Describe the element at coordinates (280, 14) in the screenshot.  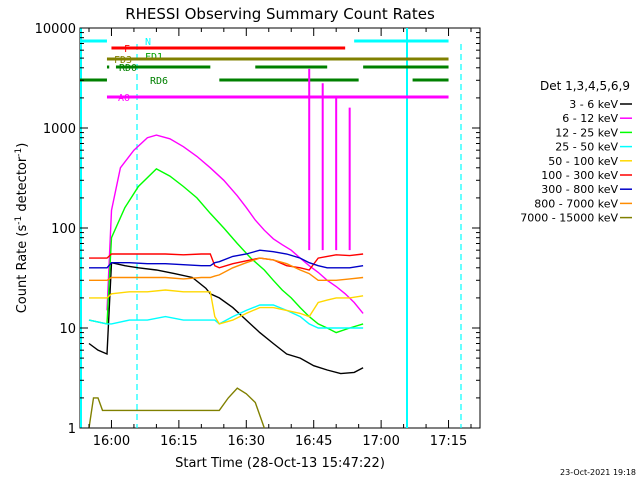
I see `chart-title: RHESSI Observing Summary Count Rates` at that location.